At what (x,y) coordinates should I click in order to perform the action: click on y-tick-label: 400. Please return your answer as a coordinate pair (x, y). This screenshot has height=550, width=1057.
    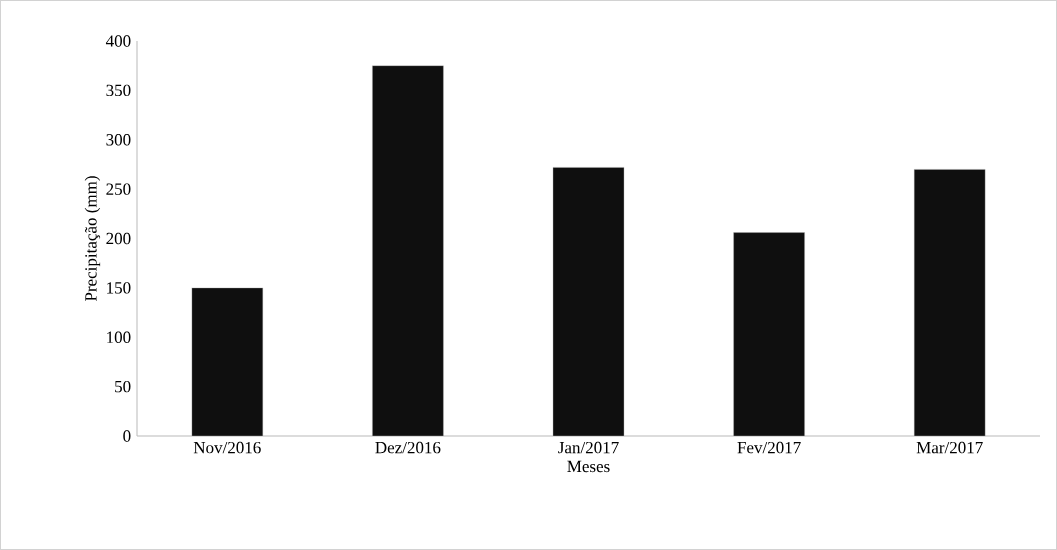
    Looking at the image, I should click on (118, 41).